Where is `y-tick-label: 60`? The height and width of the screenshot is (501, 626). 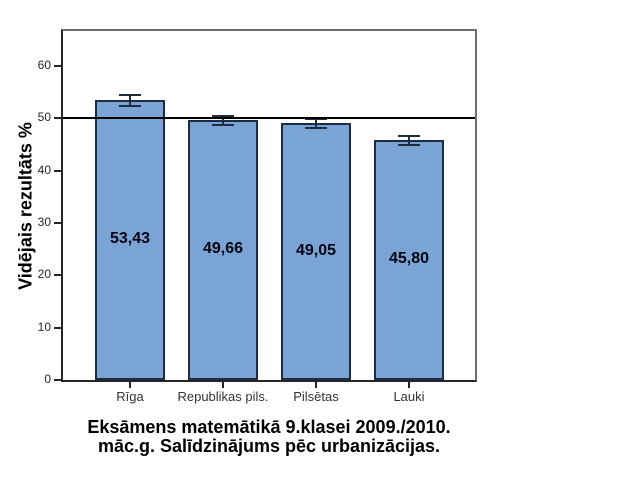 y-tick-label: 60 is located at coordinates (44, 65).